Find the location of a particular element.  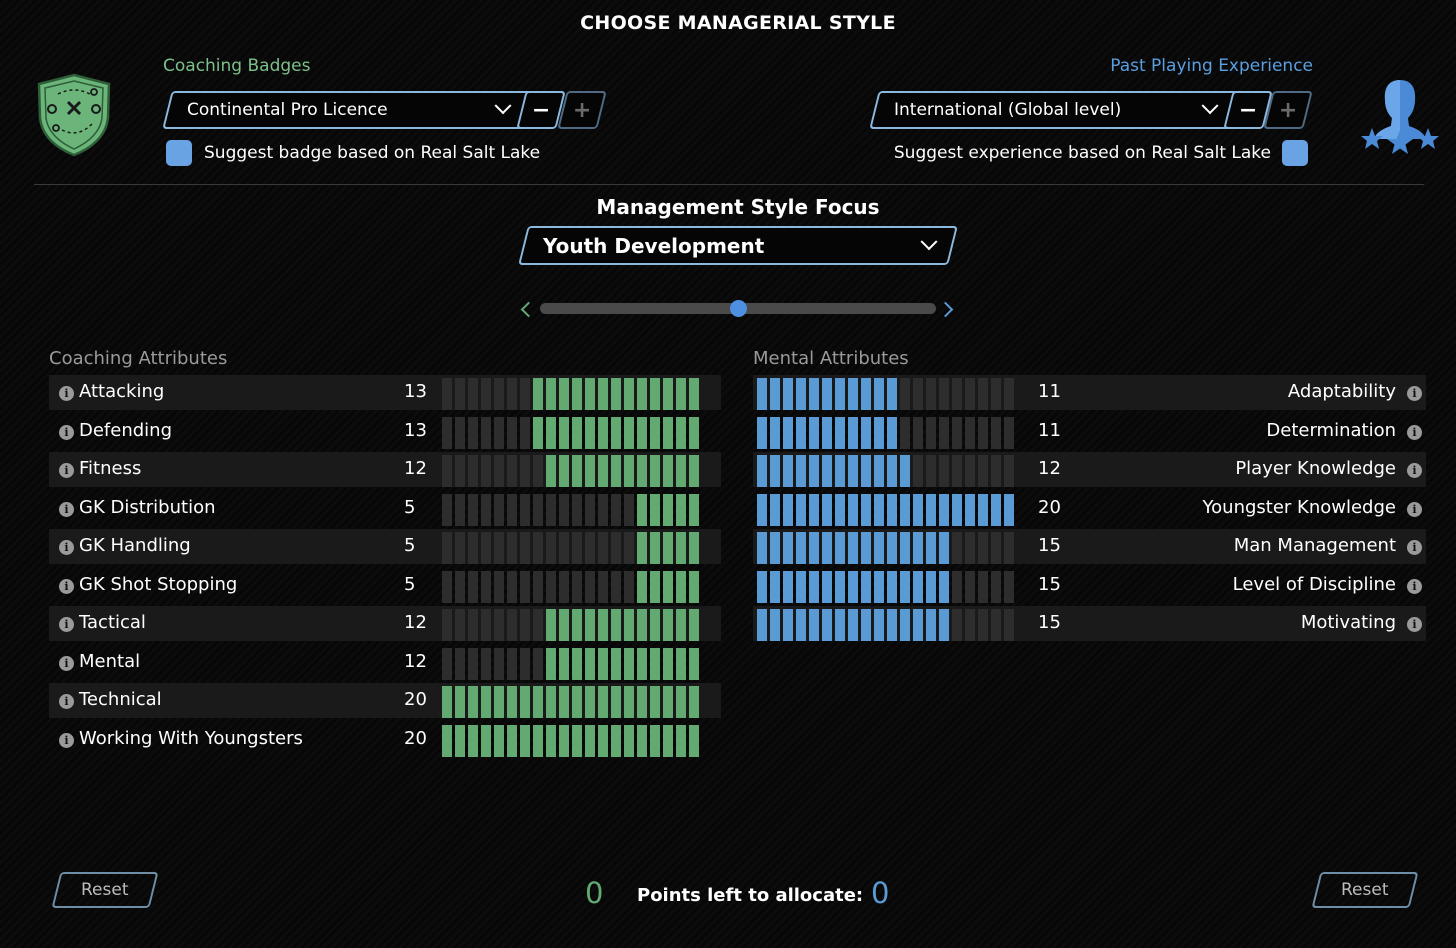

coaching-attribute-row: i Working With Youngsters 20 is located at coordinates (385, 739).